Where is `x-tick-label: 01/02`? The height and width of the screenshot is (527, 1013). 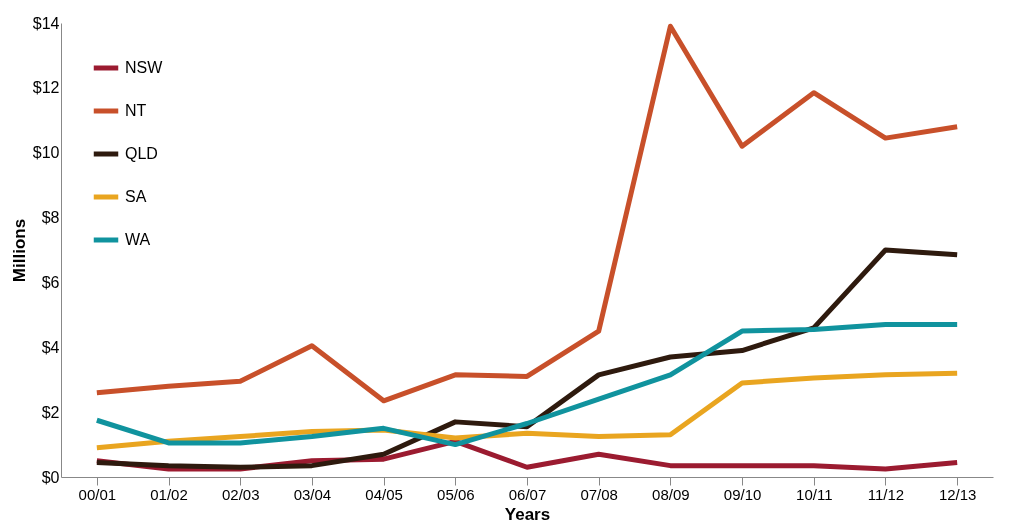
x-tick-label: 01/02 is located at coordinates (169, 494).